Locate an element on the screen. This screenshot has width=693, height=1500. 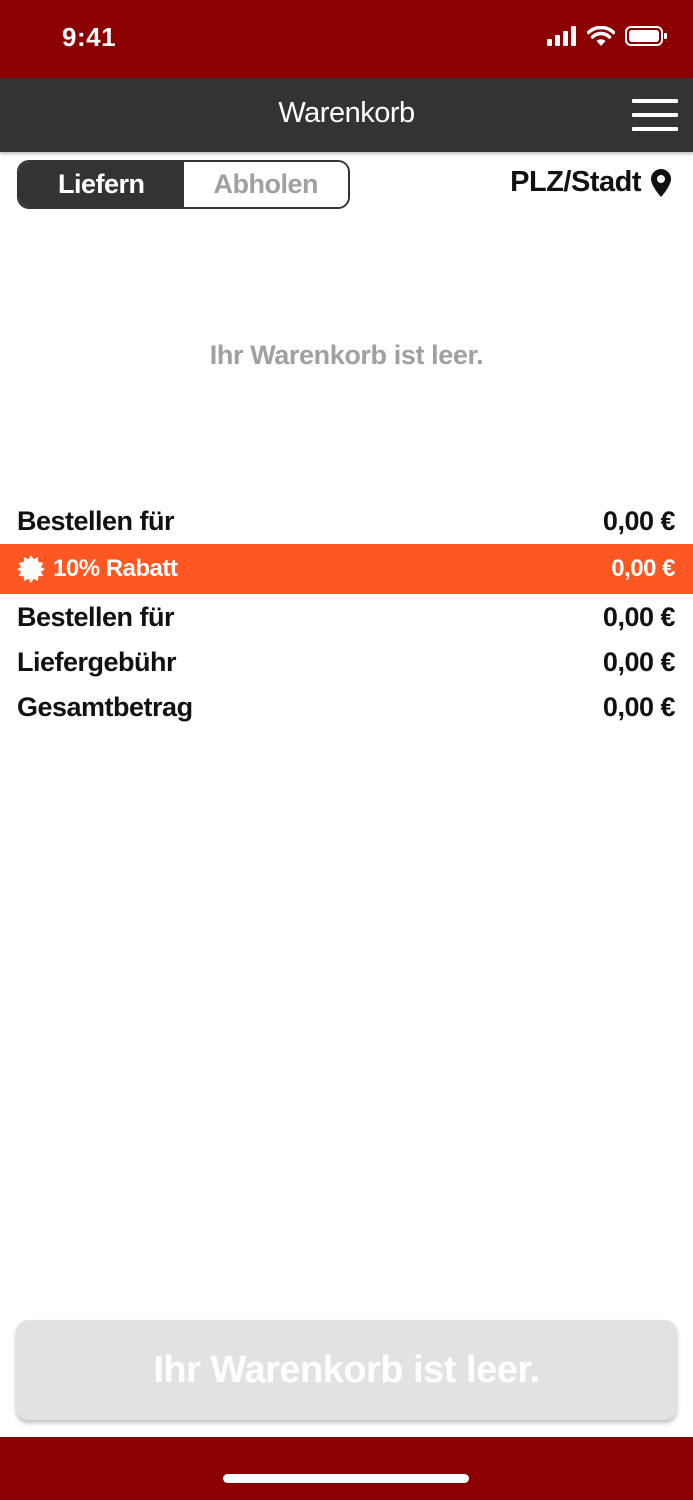
bottom-bar is located at coordinates (346, 1468).